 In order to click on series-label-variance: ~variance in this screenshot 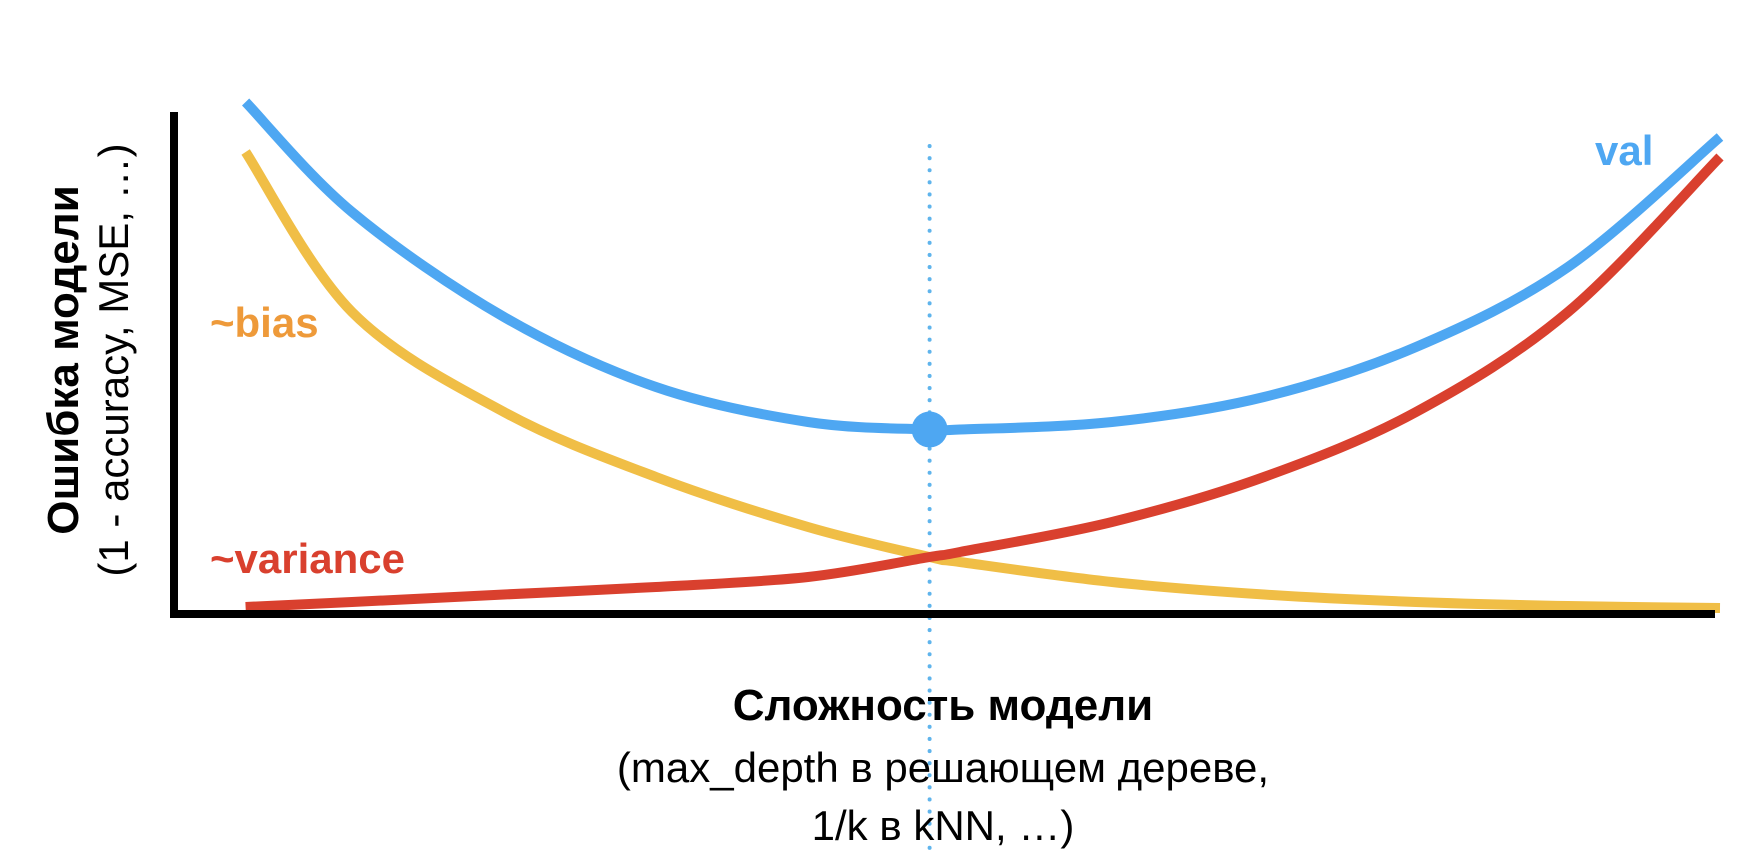, I will do `click(307, 558)`.